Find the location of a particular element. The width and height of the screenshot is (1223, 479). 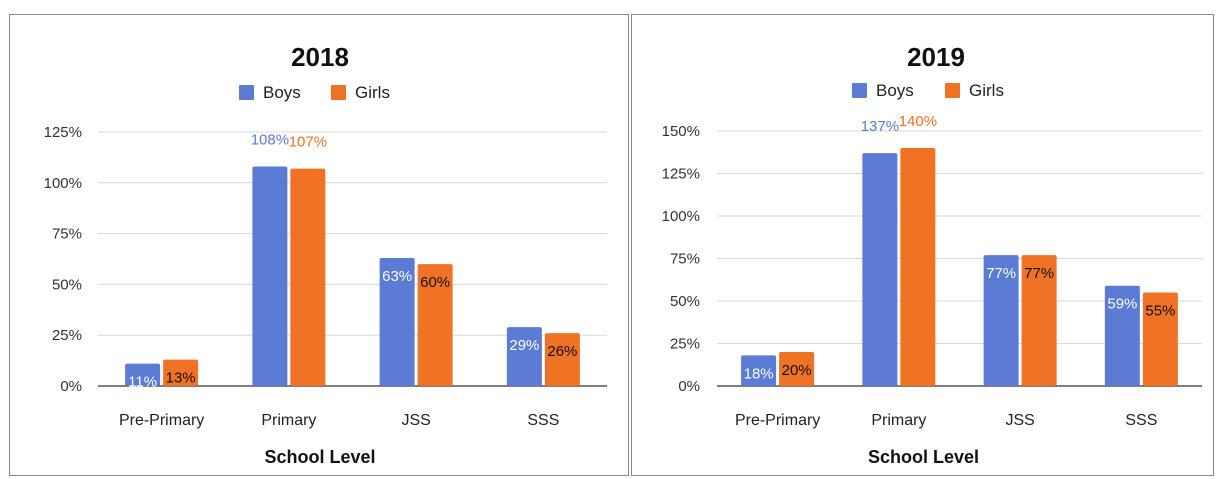

data-label: 13% is located at coordinates (181, 378).